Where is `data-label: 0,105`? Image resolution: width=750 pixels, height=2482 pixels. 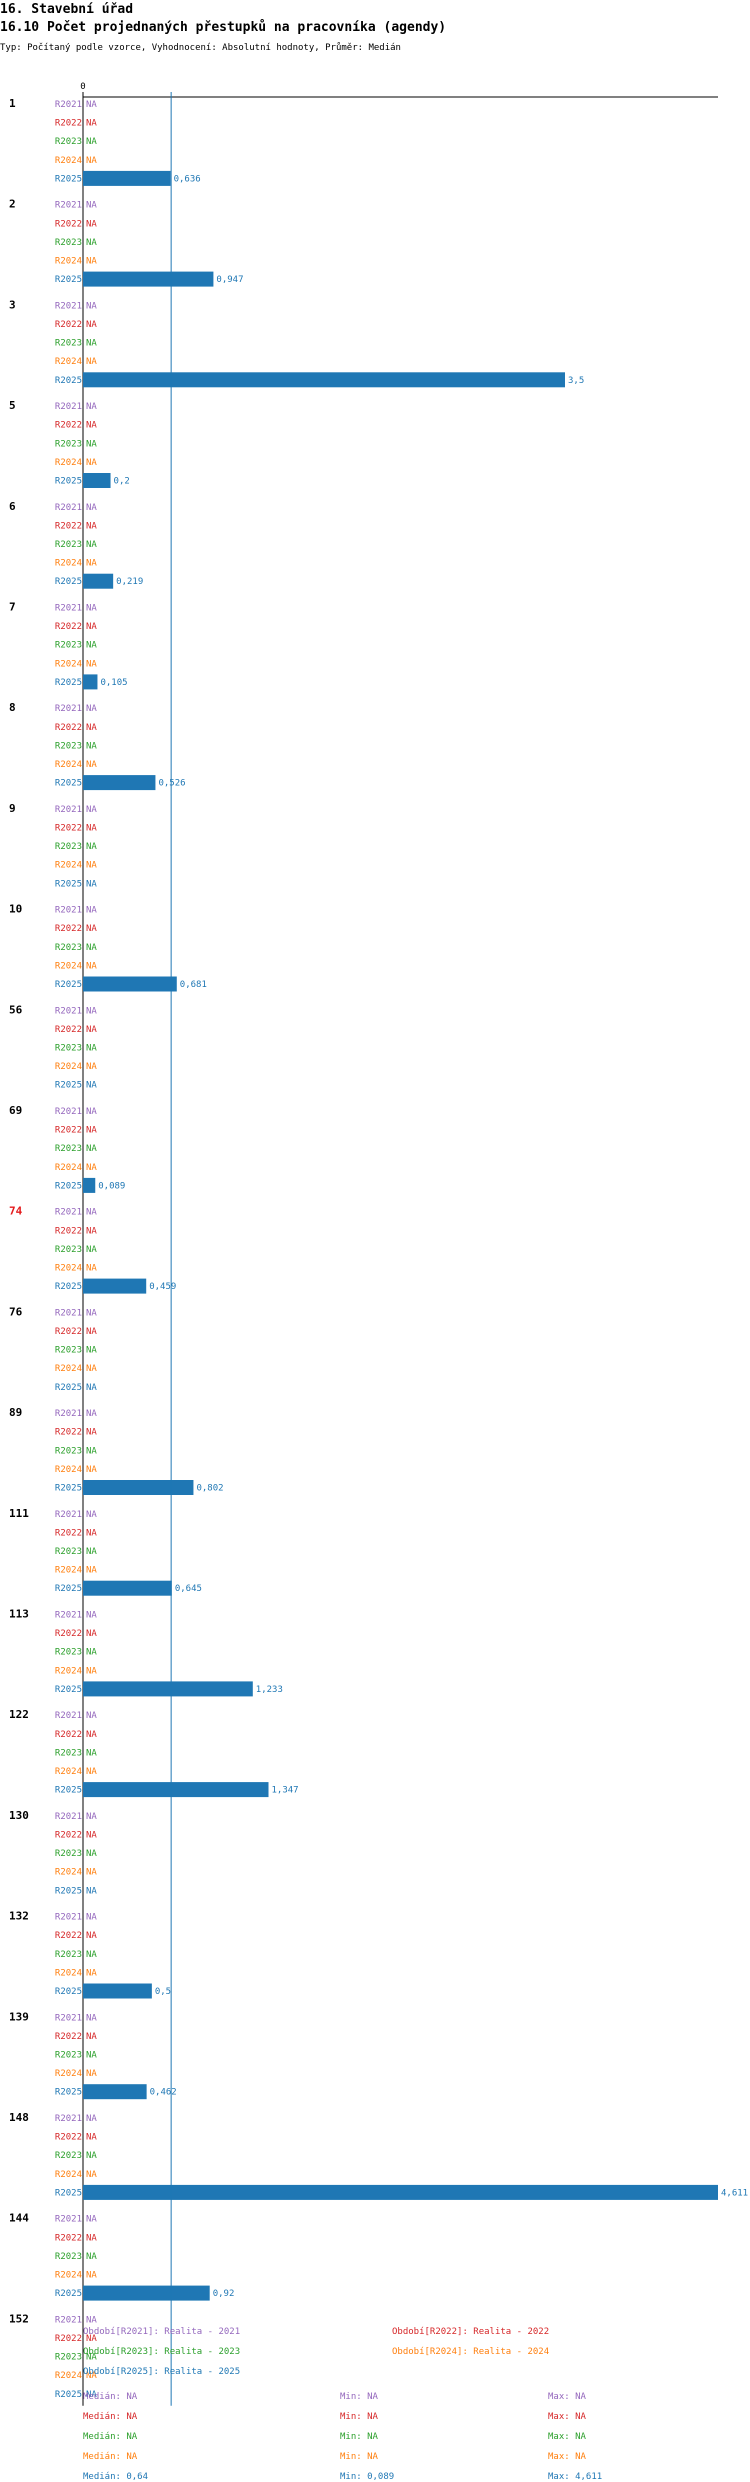
data-label: 0,105 is located at coordinates (113, 683).